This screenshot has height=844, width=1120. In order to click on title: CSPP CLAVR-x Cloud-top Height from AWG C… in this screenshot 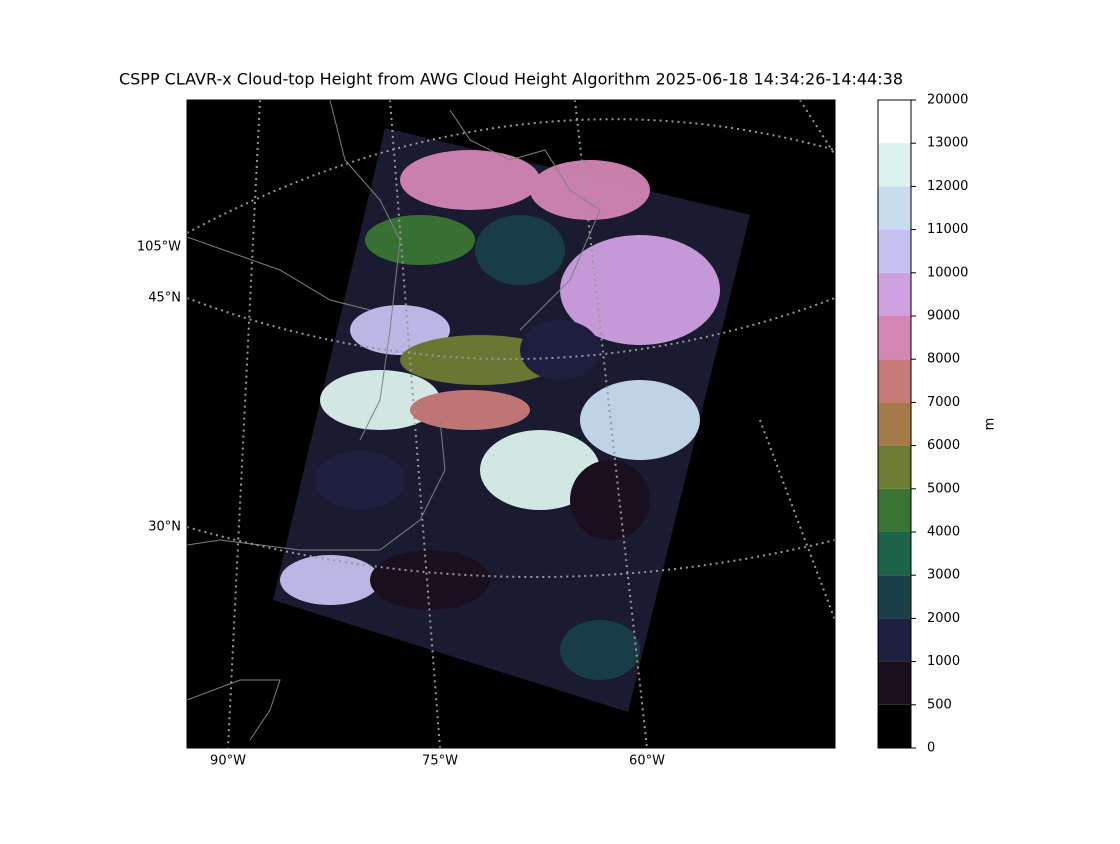, I will do `click(511, 79)`.